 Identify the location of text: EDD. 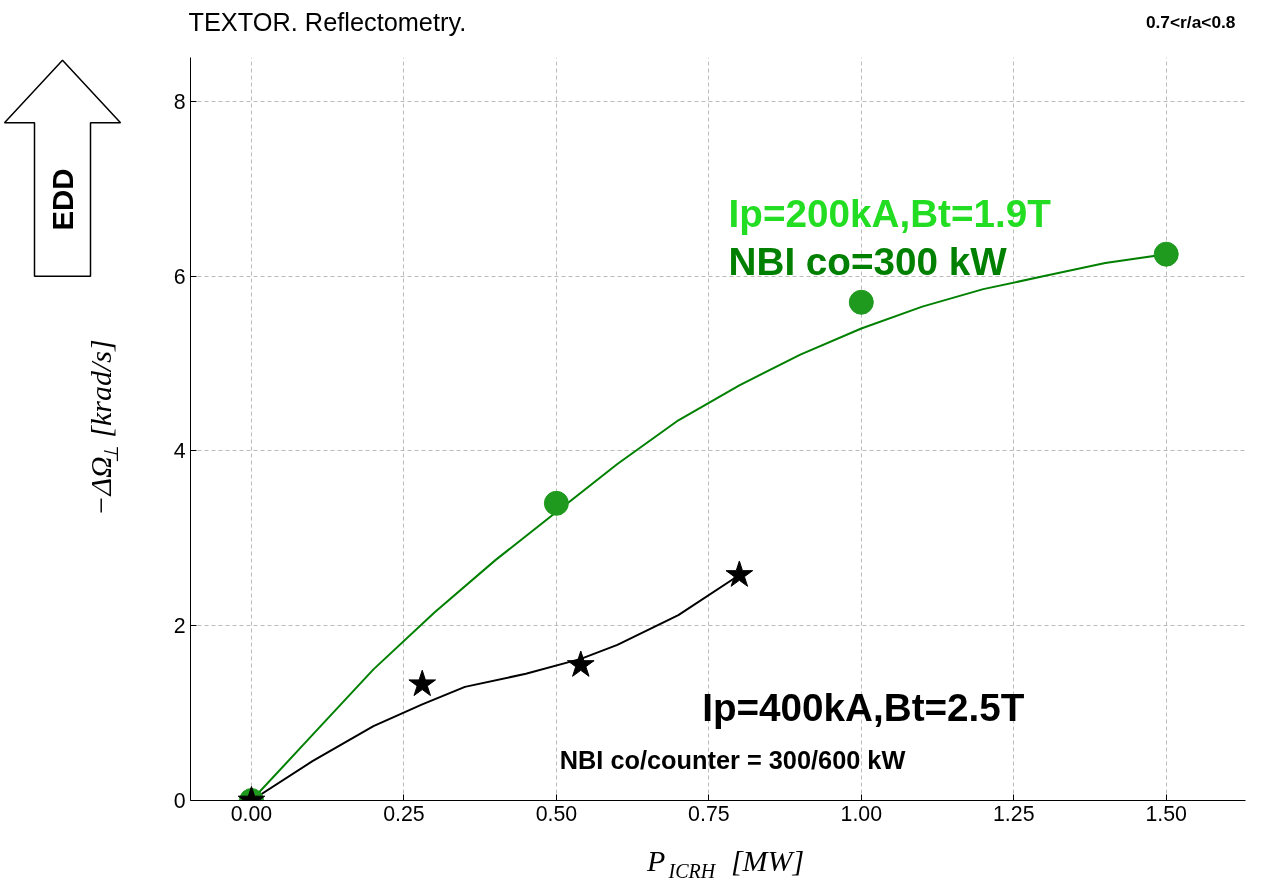
(62, 199).